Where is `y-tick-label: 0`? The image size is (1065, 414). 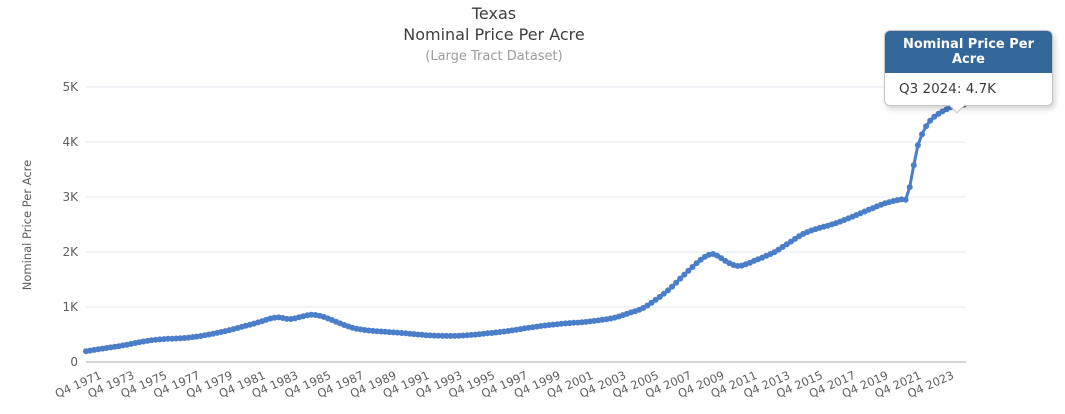 y-tick-label: 0 is located at coordinates (74, 362).